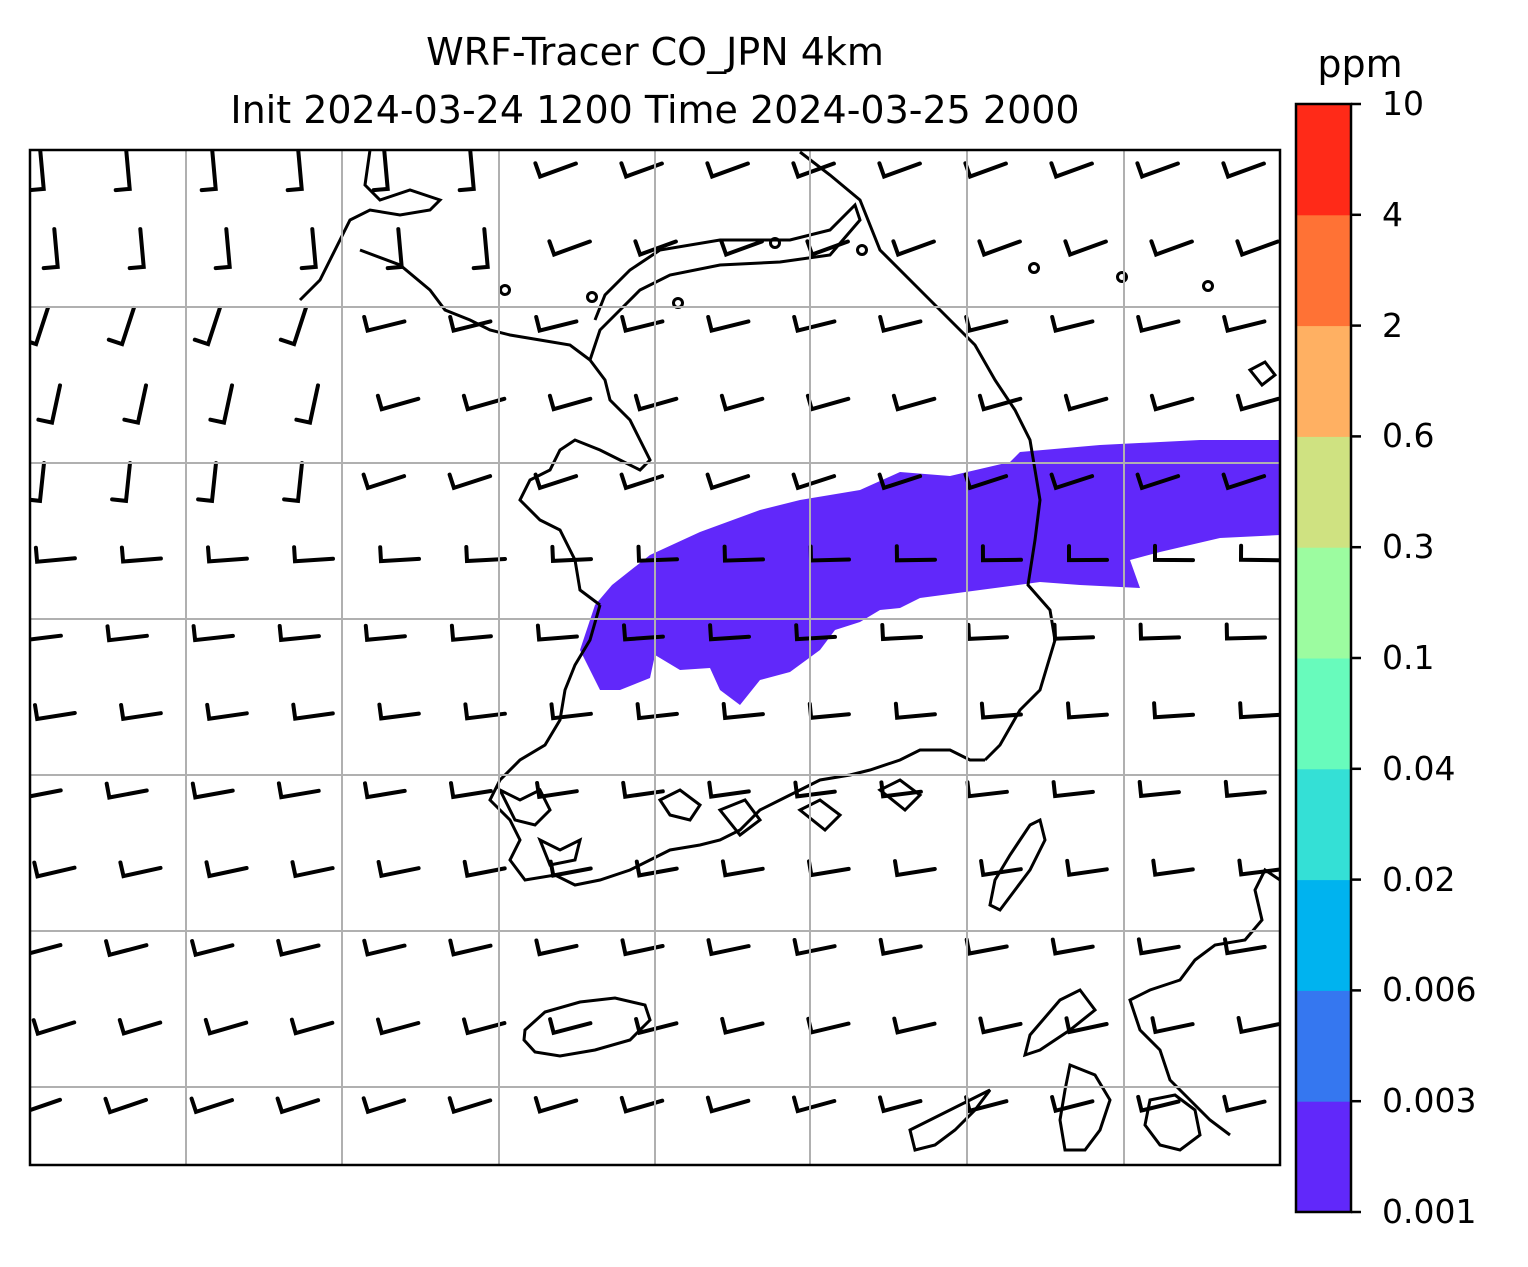  Describe the element at coordinates (1408, 436) in the screenshot. I see `colorbar-tick-label: 0.6` at that location.